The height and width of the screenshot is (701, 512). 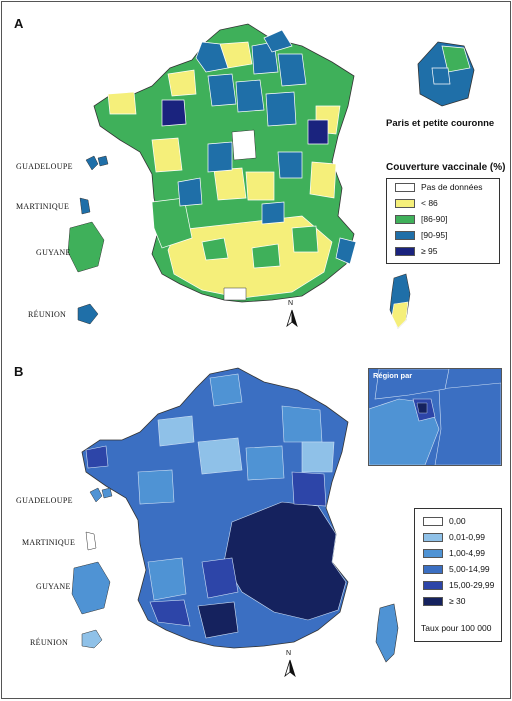 What do you see at coordinates (429, 251) in the screenshot?
I see `legend-label: ≥ 95` at bounding box center [429, 251].